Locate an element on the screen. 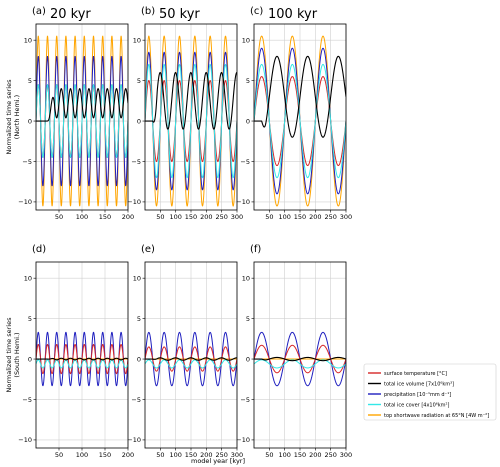  series-line-surface-temperature is located at coordinates (191, 359).